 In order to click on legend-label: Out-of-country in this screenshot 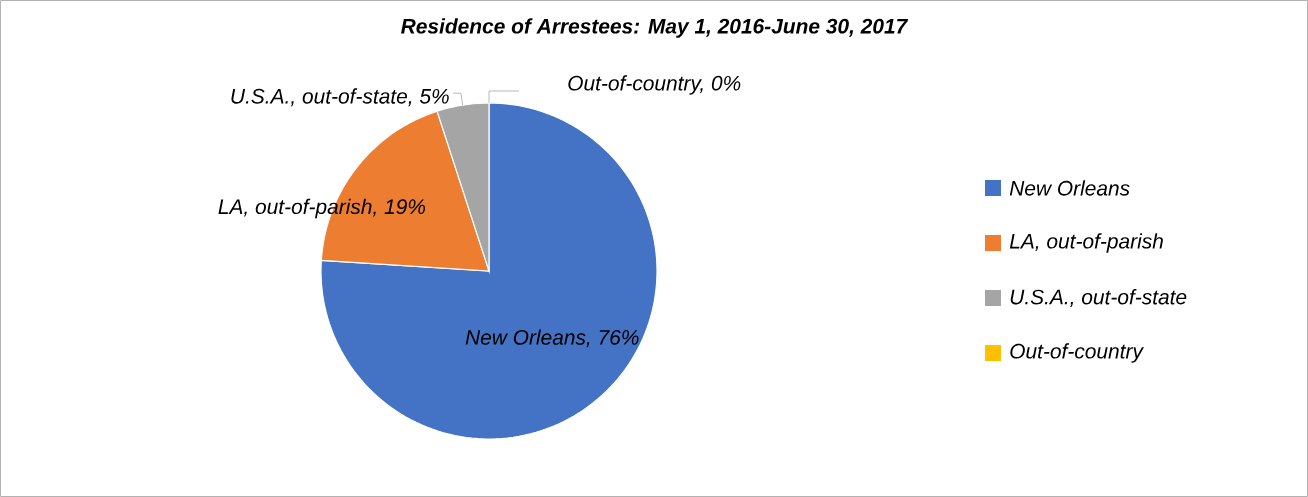, I will do `click(1077, 353)`.